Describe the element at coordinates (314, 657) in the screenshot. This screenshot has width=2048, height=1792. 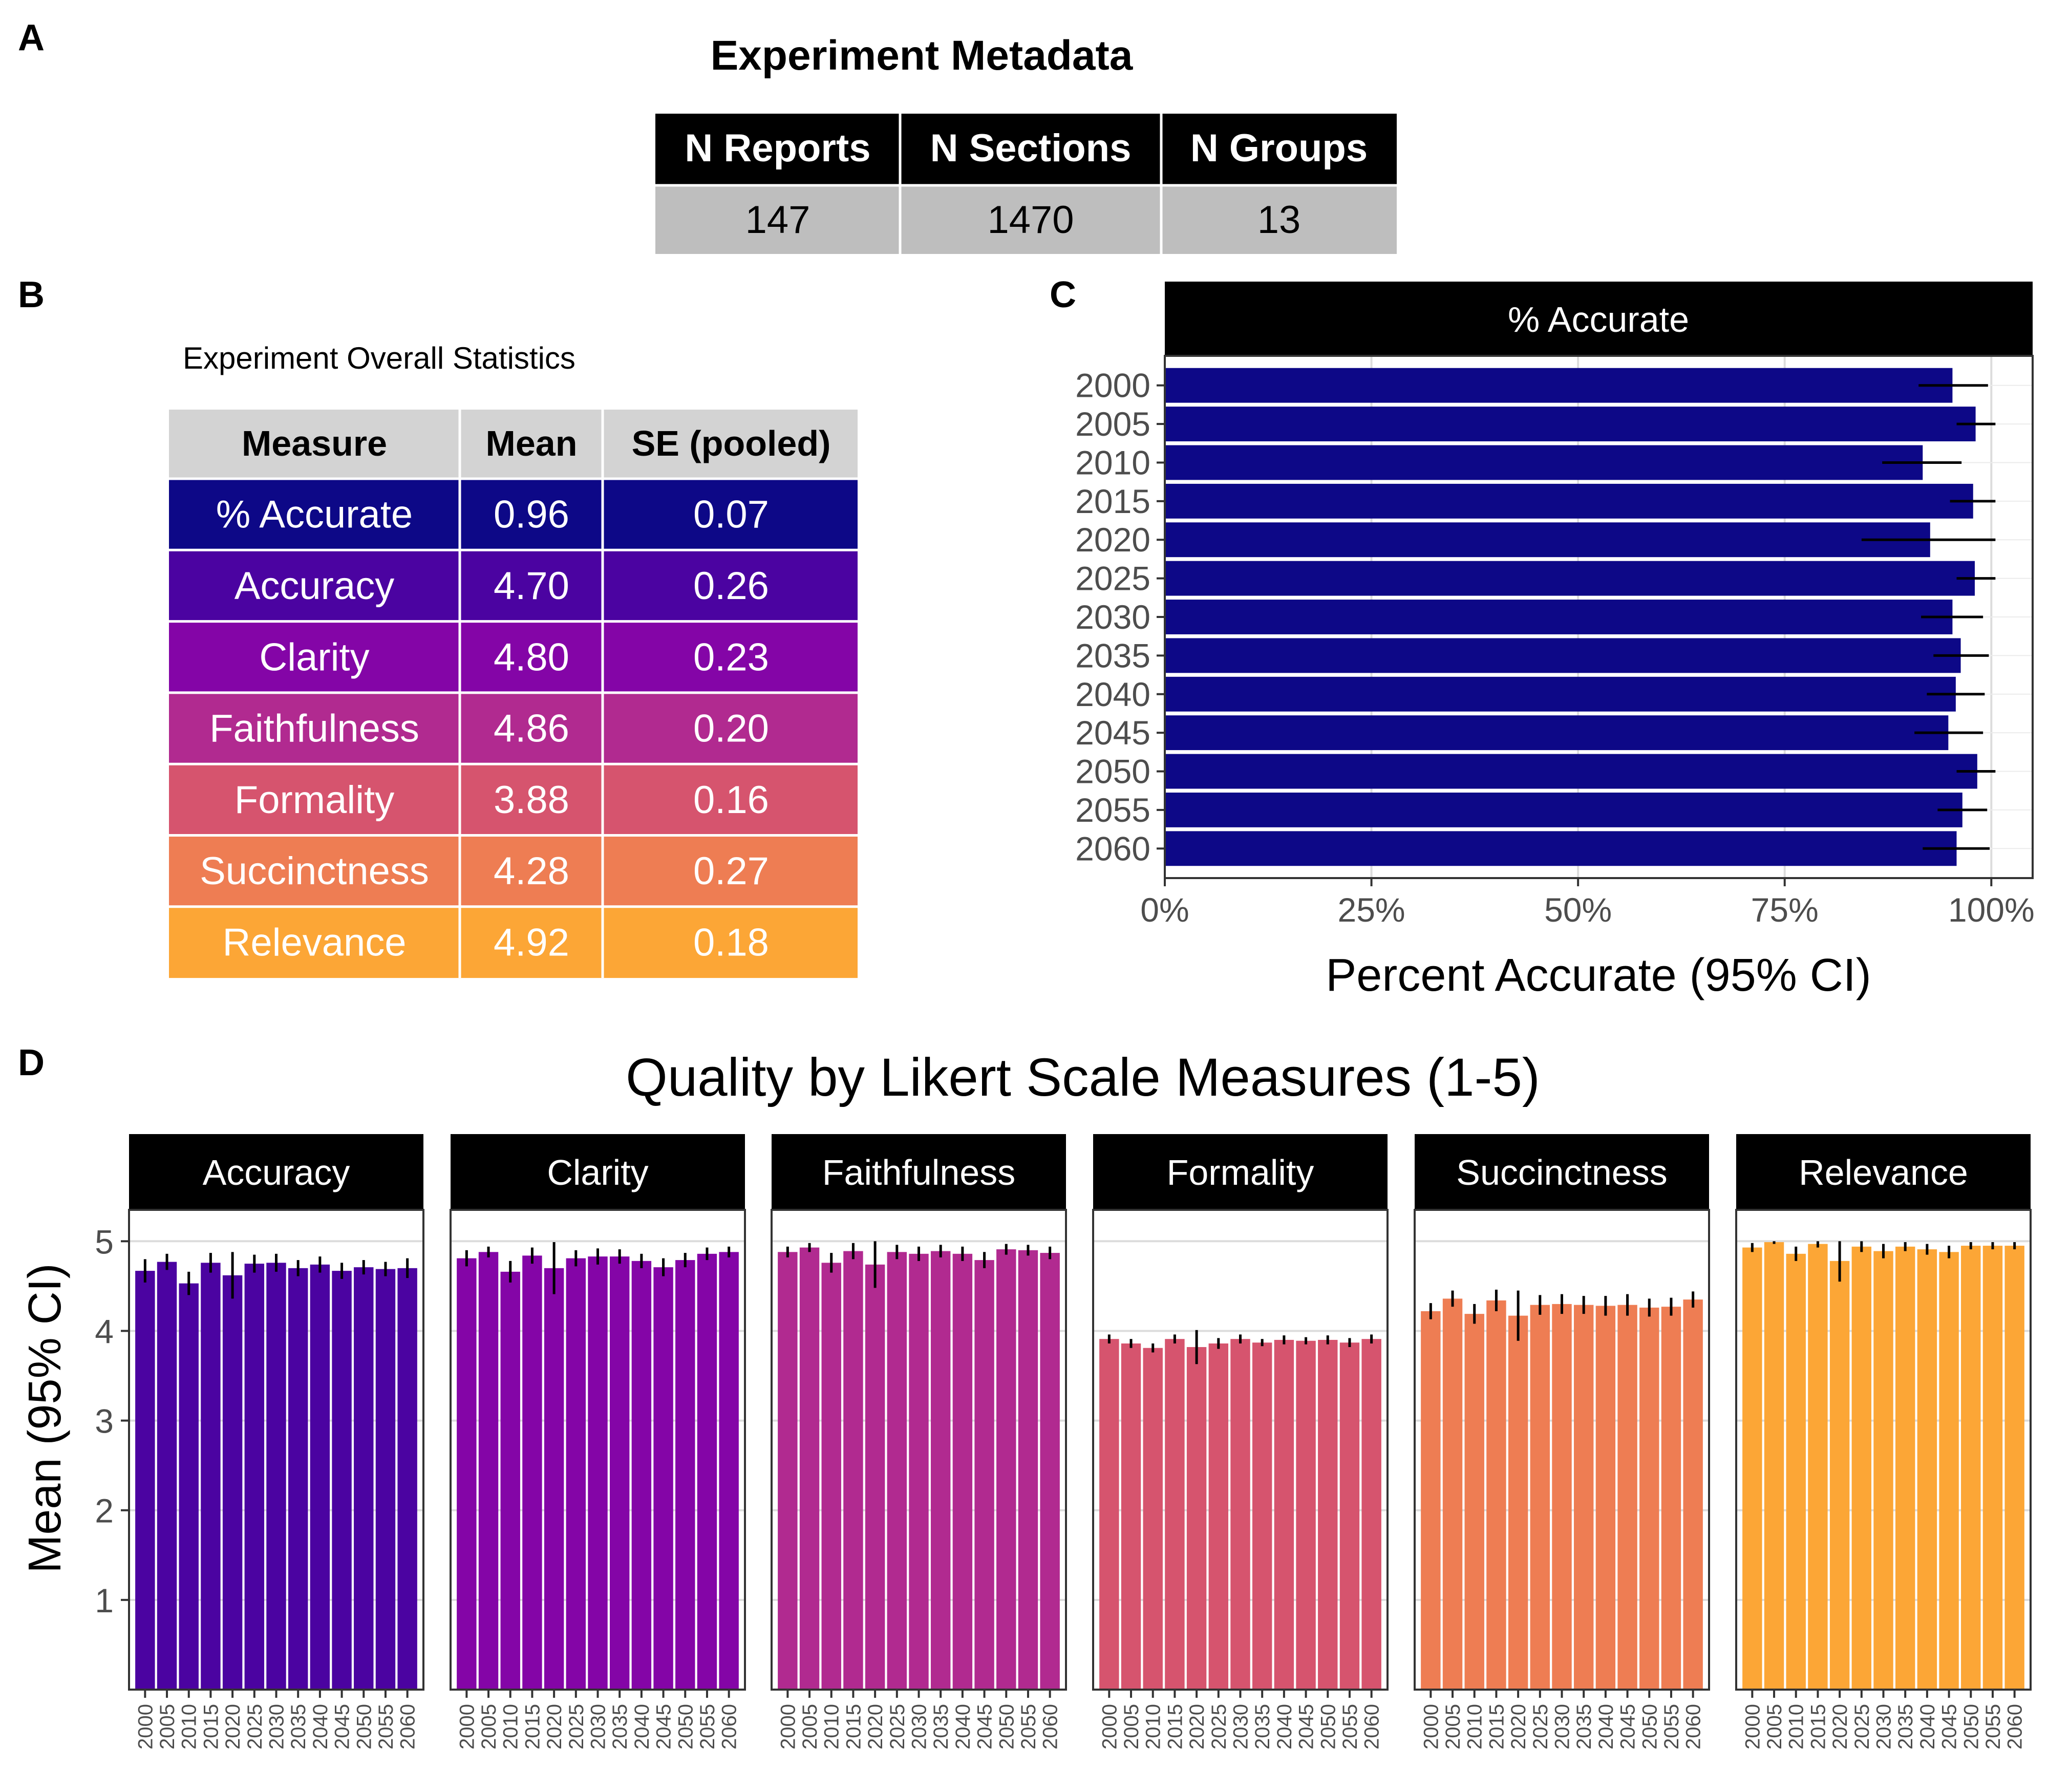
I see `stats-row-measure: Clarity` at that location.